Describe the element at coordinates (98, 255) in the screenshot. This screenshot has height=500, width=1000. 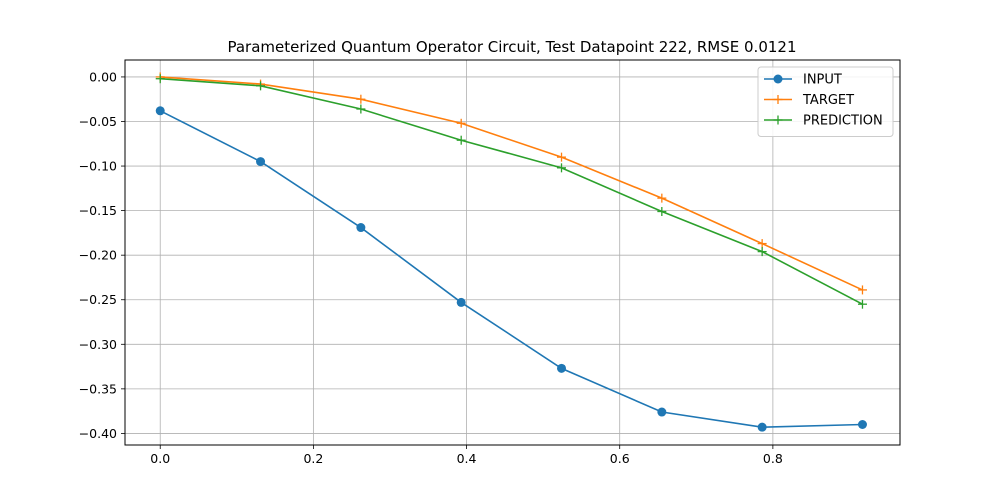
I see `y-tick-label: −0.20` at that location.